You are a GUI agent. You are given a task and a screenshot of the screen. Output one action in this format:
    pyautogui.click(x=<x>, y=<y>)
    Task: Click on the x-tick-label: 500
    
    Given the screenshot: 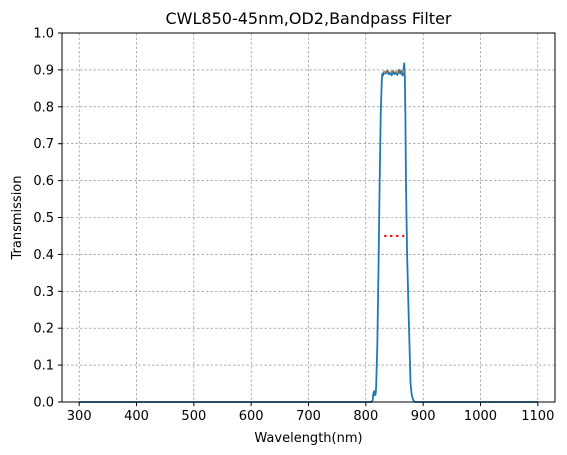 What is the action you would take?
    pyautogui.click(x=193, y=416)
    